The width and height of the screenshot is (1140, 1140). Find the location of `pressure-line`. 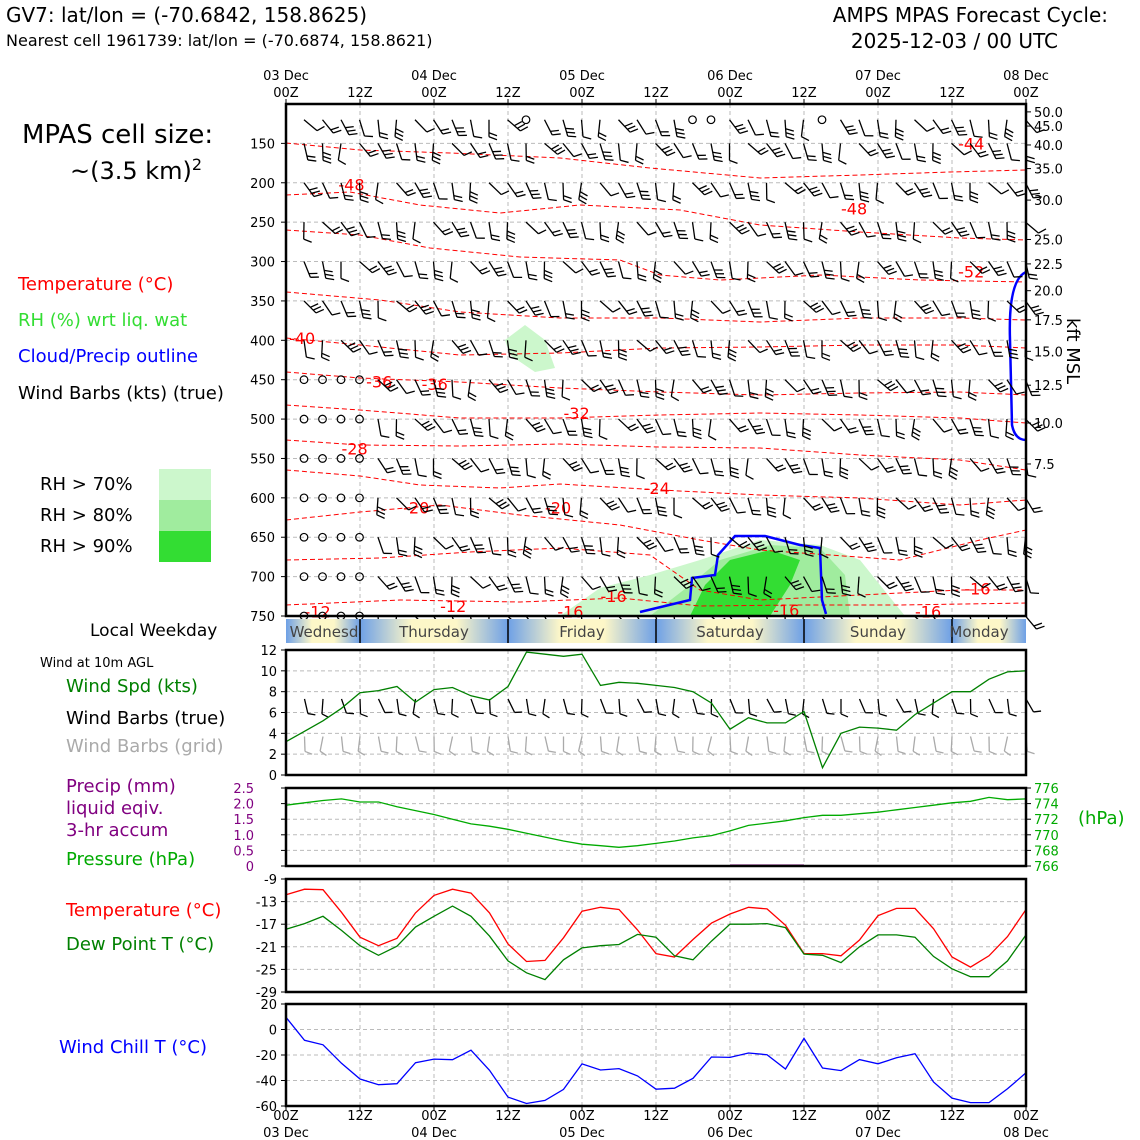

pressure-line is located at coordinates (656, 822).